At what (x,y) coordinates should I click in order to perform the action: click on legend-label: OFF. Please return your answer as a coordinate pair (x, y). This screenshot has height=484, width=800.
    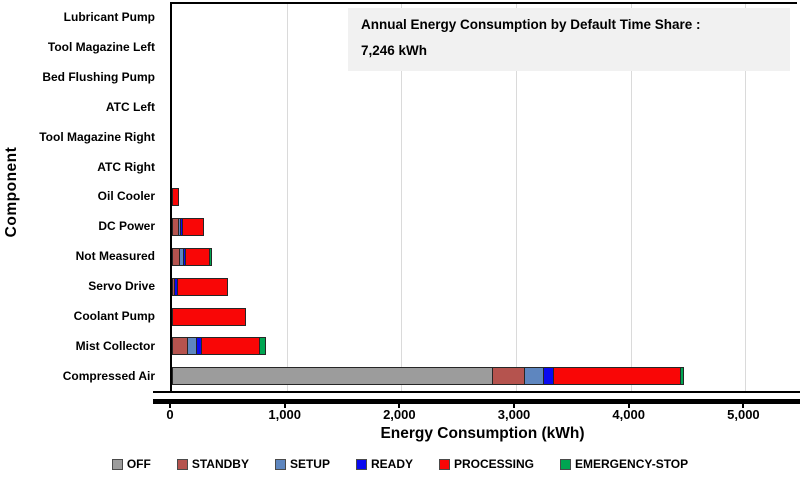
    Looking at the image, I should click on (138, 464).